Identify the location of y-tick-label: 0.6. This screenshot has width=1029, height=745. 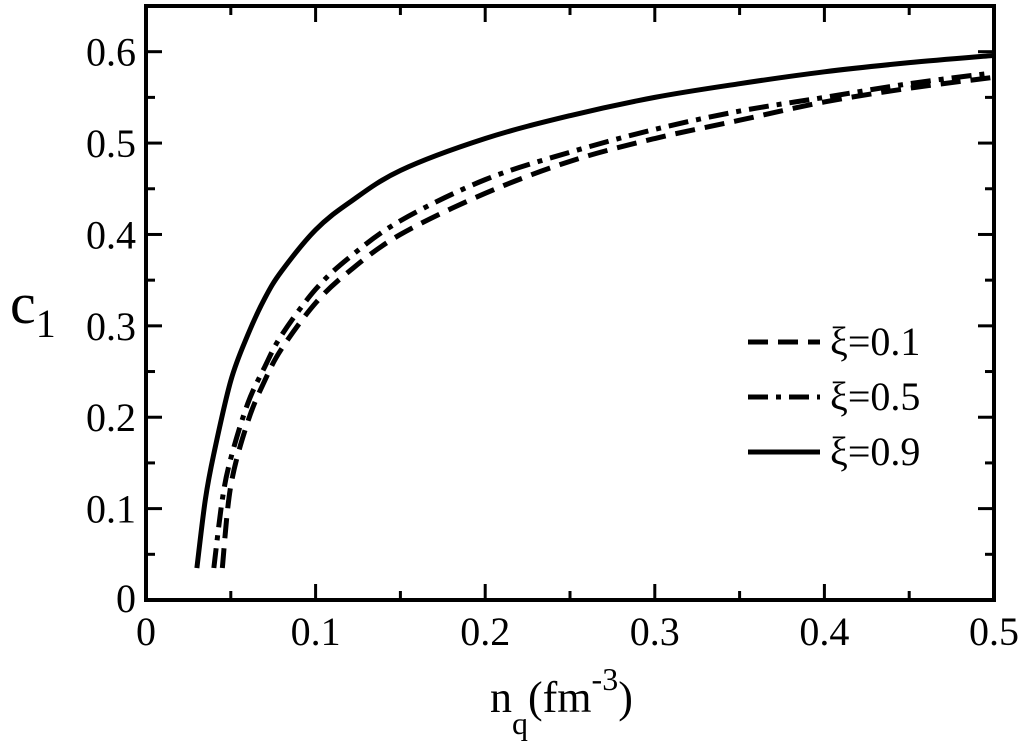
(111, 52).